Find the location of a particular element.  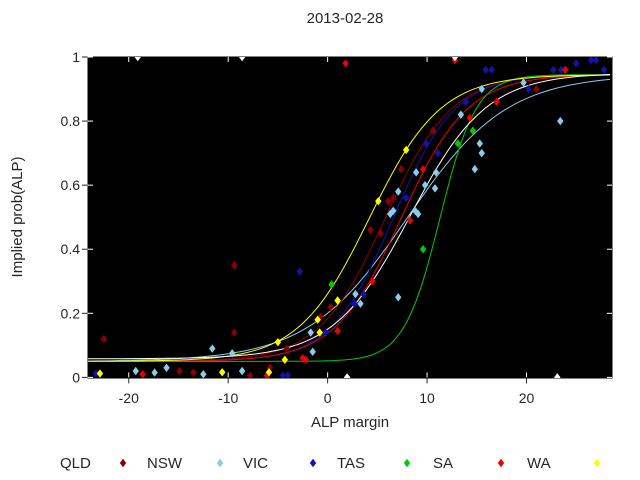

legend-label-NSW: NSW is located at coordinates (165, 463).